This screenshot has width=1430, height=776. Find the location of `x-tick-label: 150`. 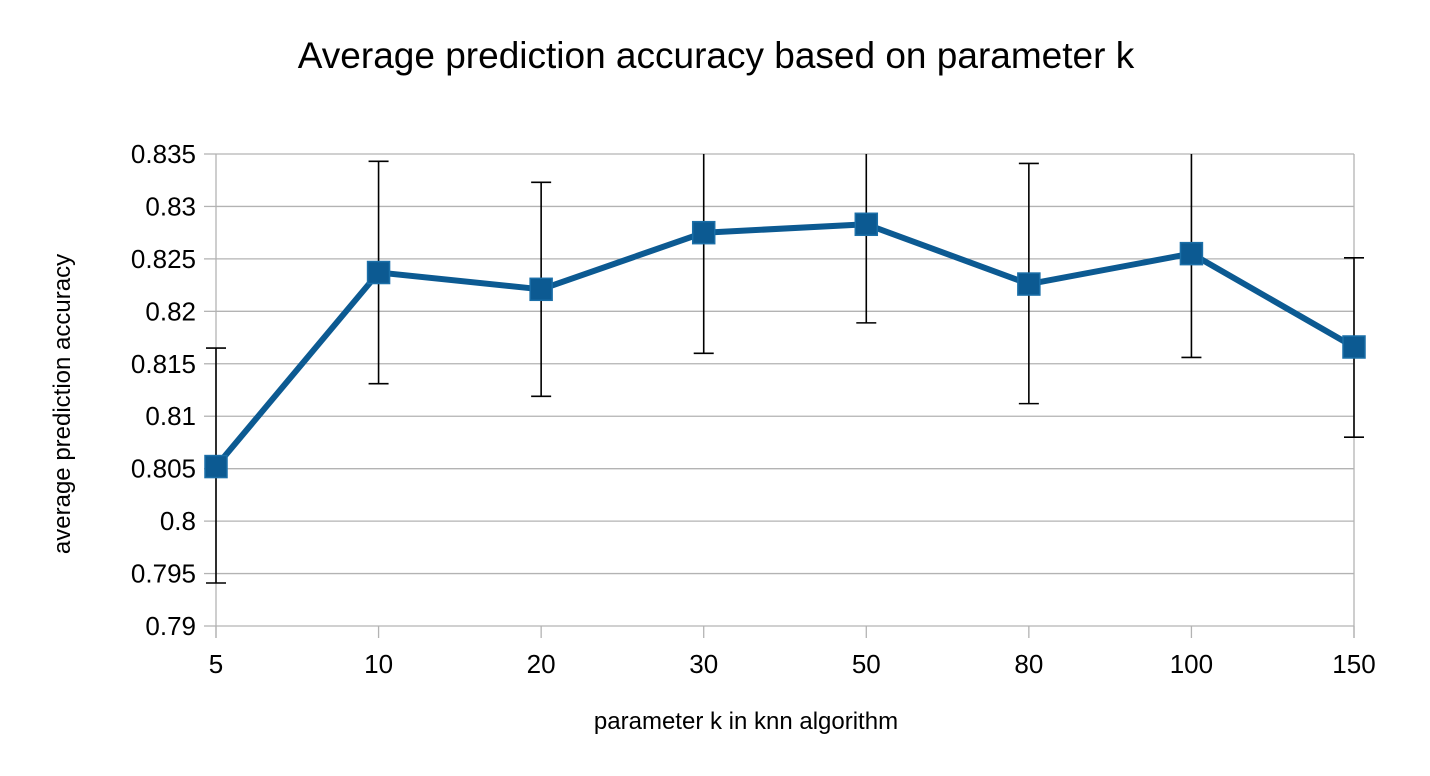

x-tick-label: 150 is located at coordinates (1353, 664).